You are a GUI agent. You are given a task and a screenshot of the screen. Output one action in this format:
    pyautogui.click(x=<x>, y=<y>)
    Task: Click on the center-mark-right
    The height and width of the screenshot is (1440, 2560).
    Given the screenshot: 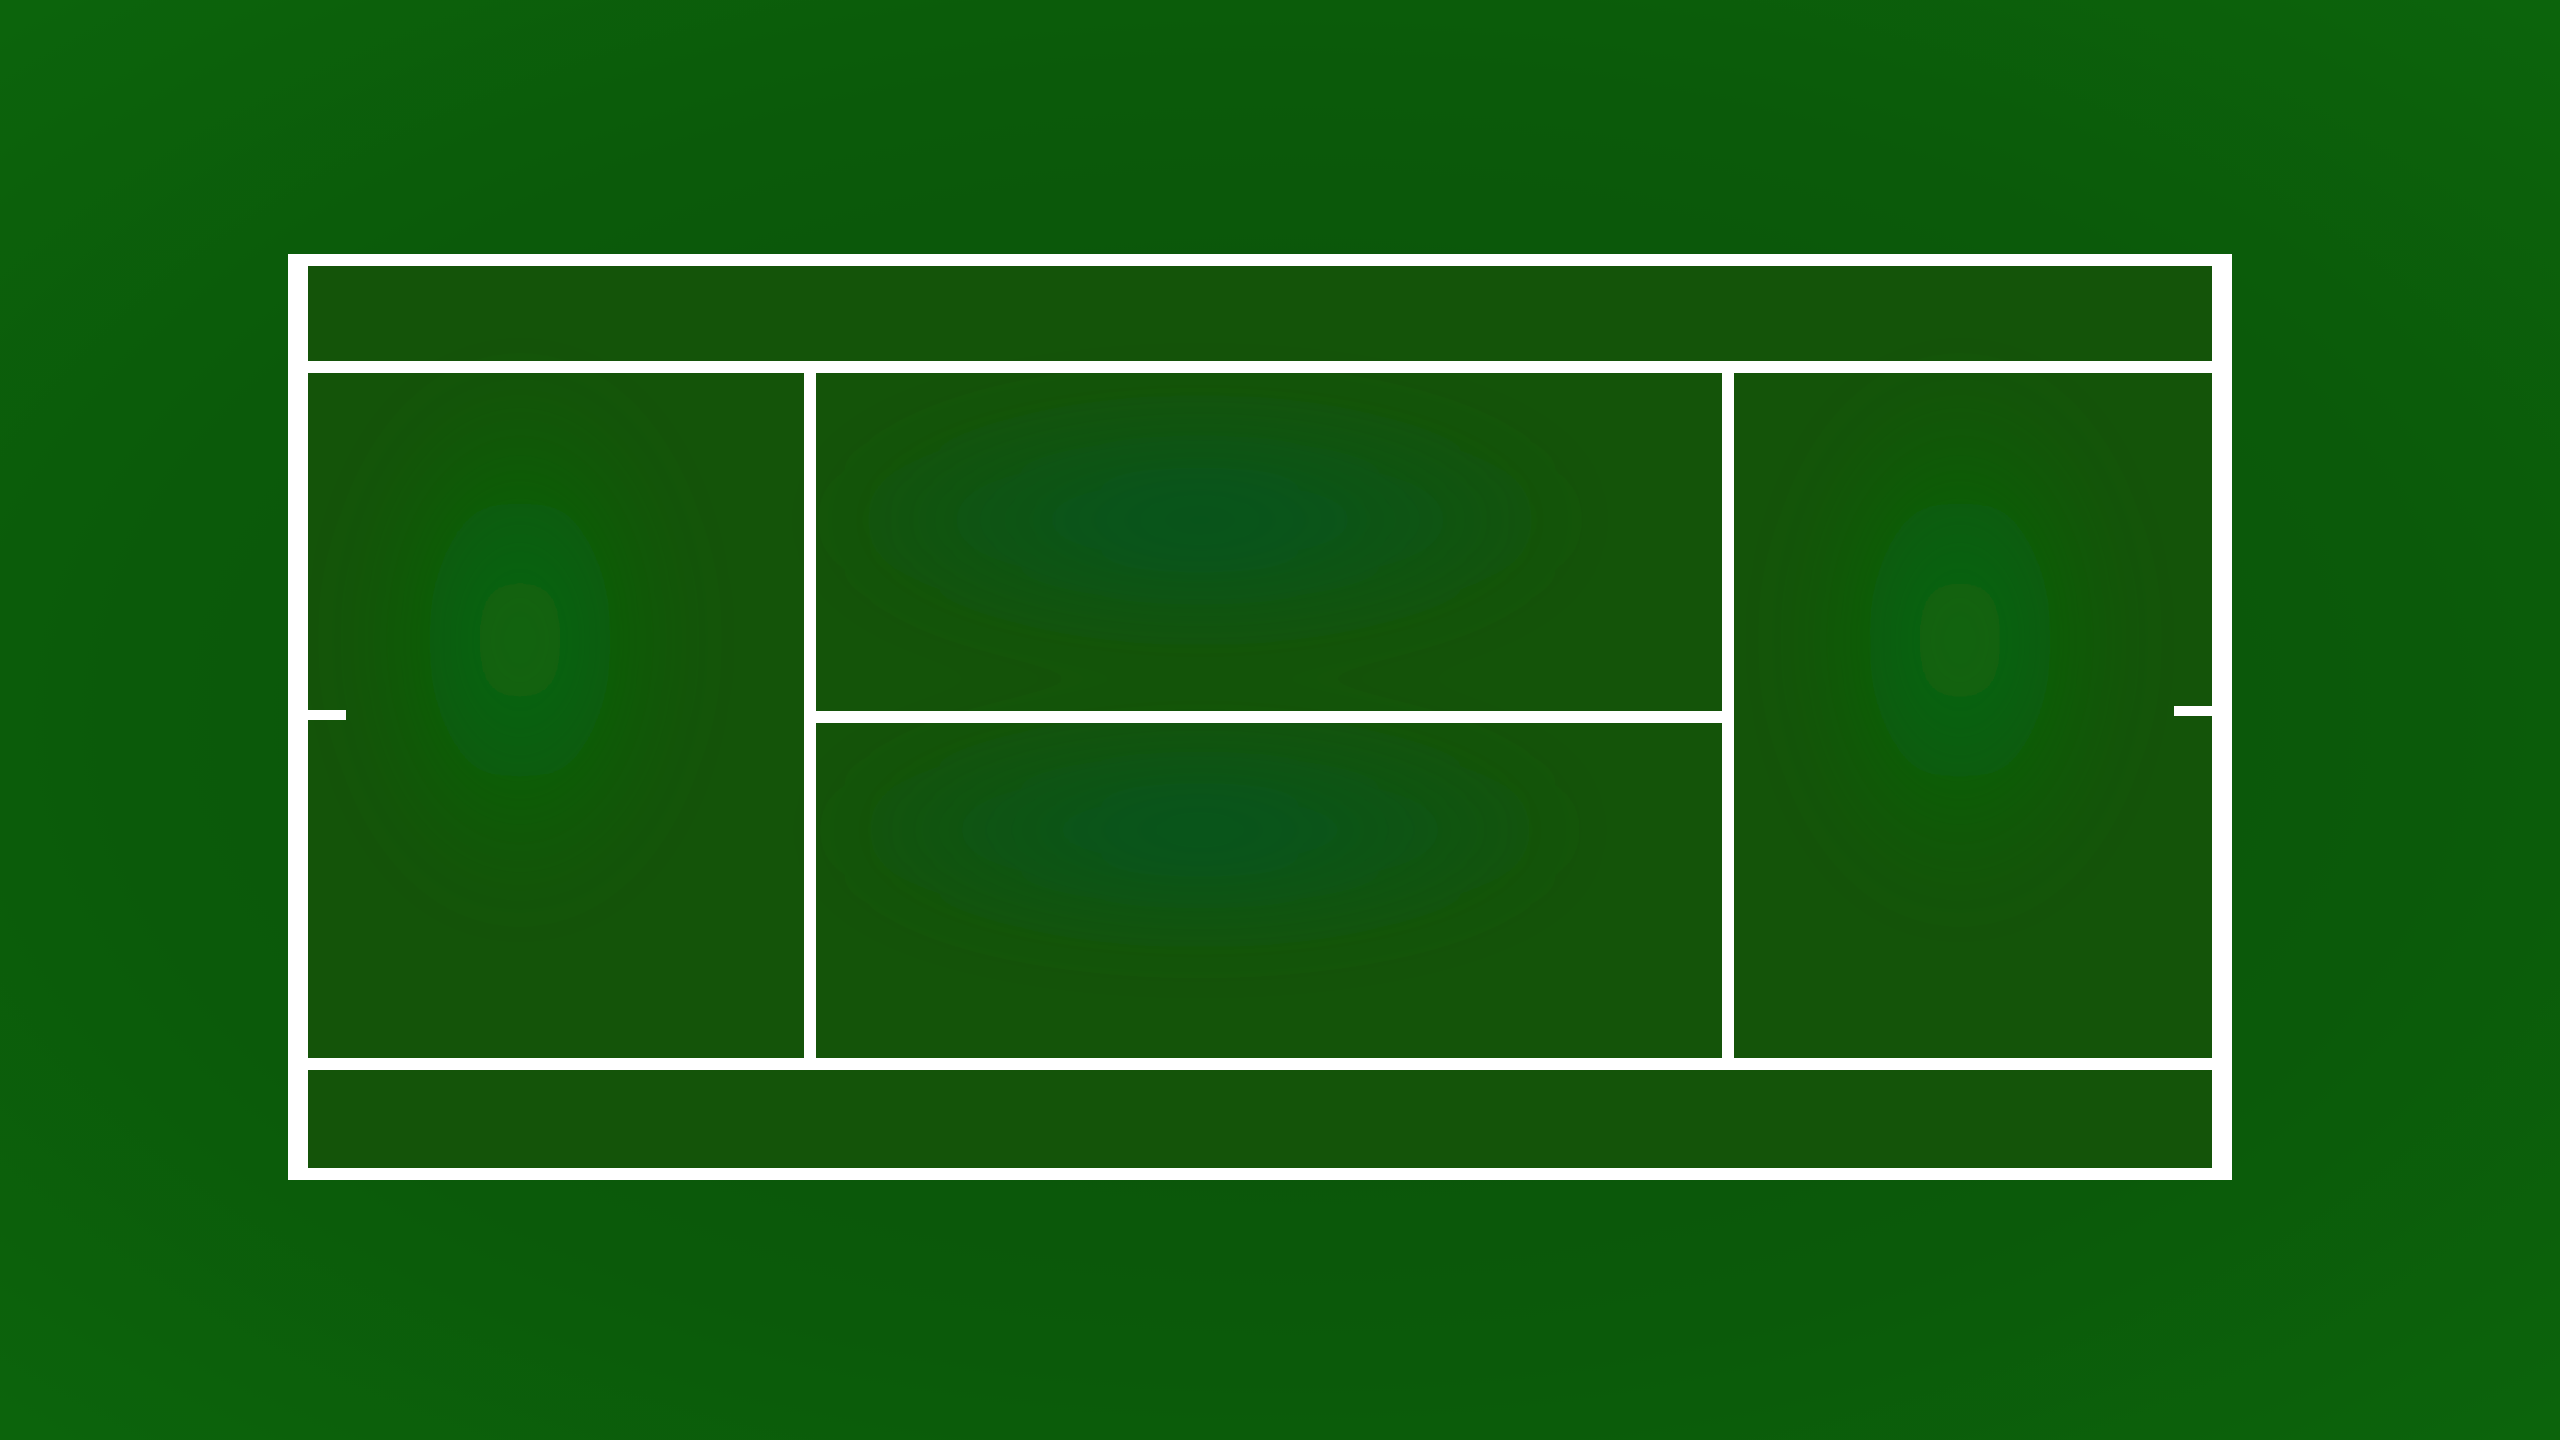 What is the action you would take?
    pyautogui.click(x=2197, y=711)
    